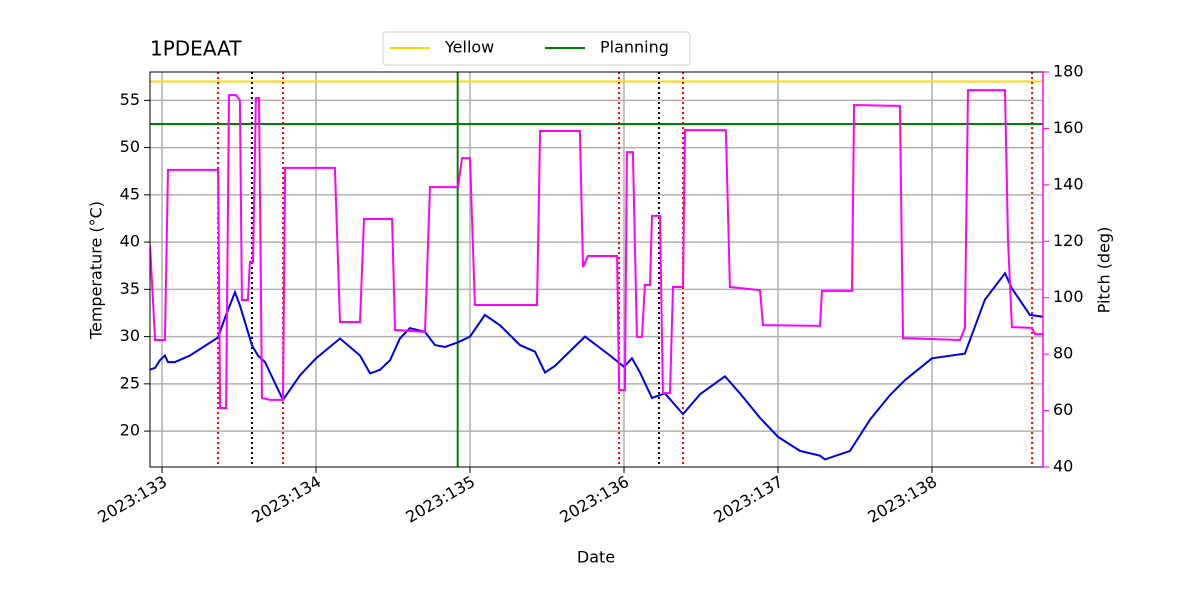 This screenshot has width=1200, height=600. I want to click on y-axis-label: Temperature (°C), so click(96, 270).